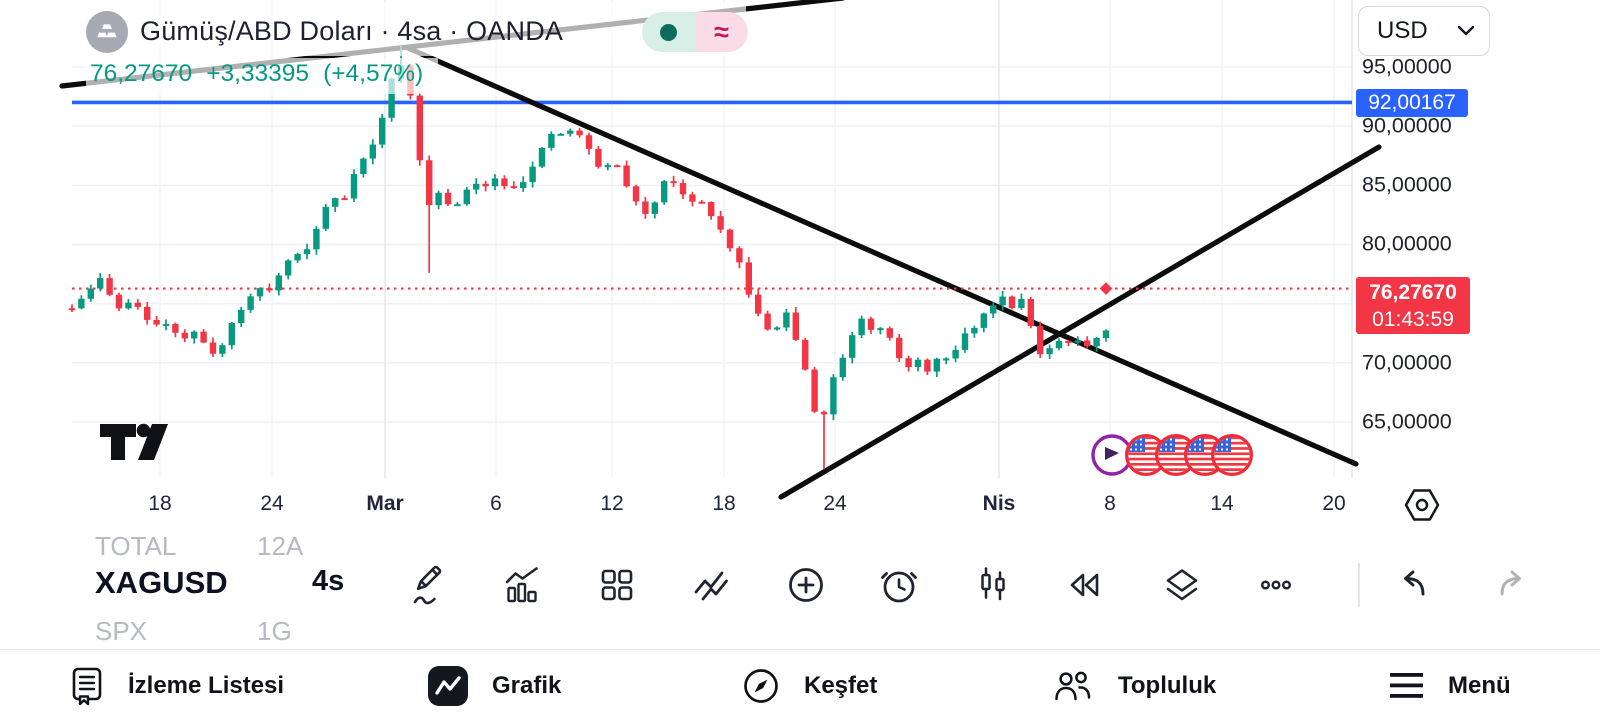 The width and height of the screenshot is (1600, 721). I want to click on chart-wave-icon, so click(448, 685).